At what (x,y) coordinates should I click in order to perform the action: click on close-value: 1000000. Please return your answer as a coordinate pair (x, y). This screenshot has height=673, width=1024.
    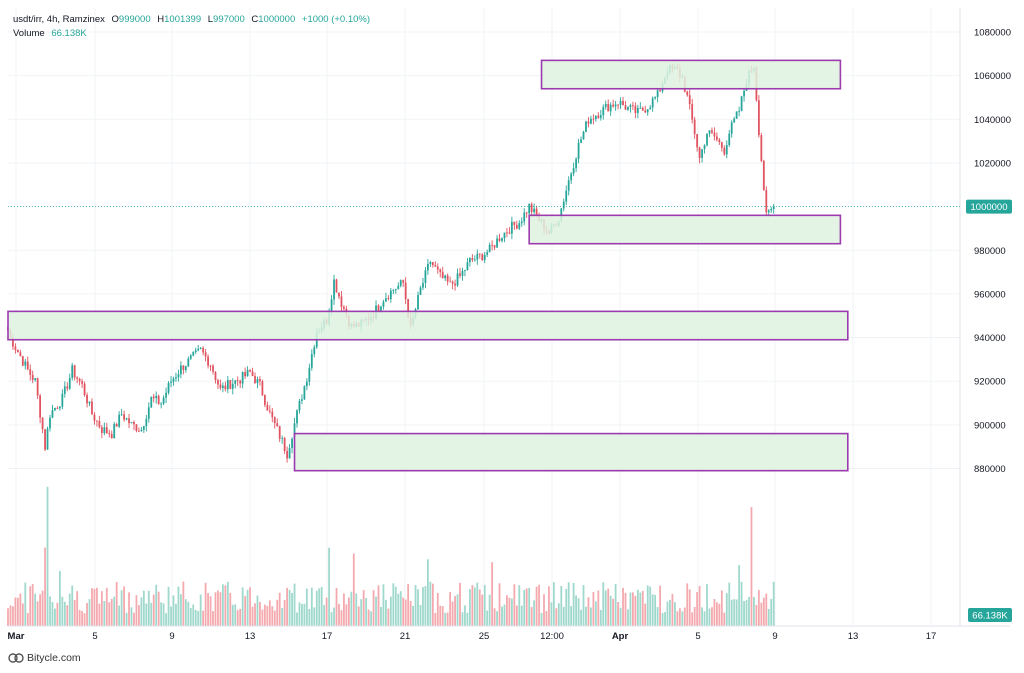
    Looking at the image, I should click on (277, 19).